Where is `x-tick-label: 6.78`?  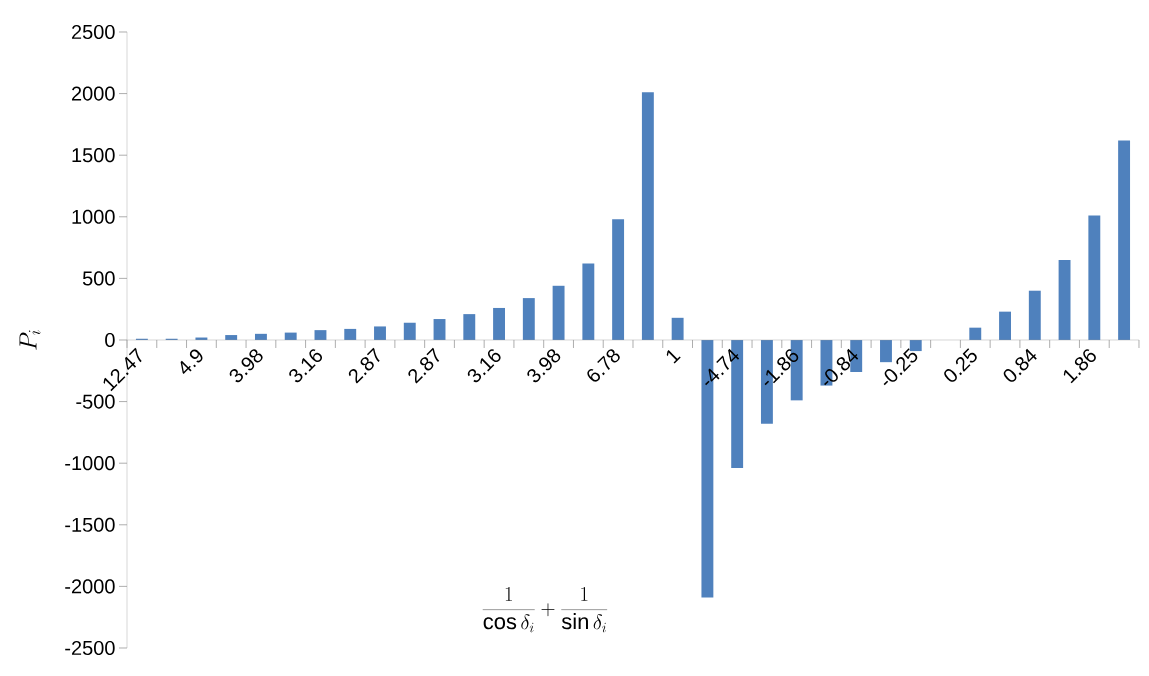
x-tick-label: 6.78 is located at coordinates (603, 365).